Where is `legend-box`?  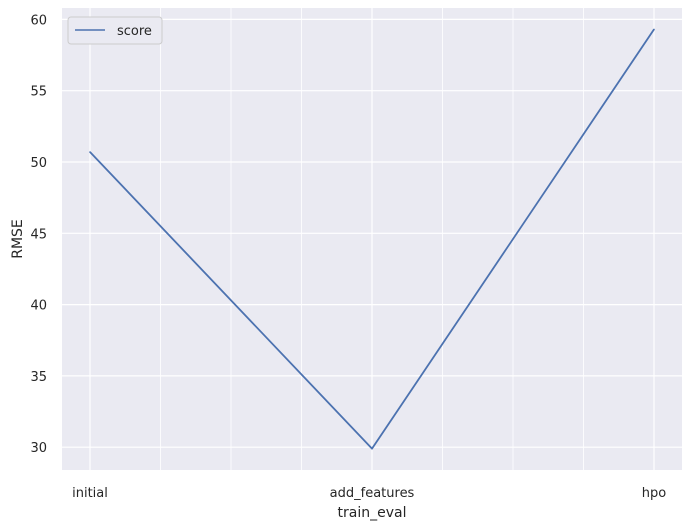
legend-box is located at coordinates (115, 30).